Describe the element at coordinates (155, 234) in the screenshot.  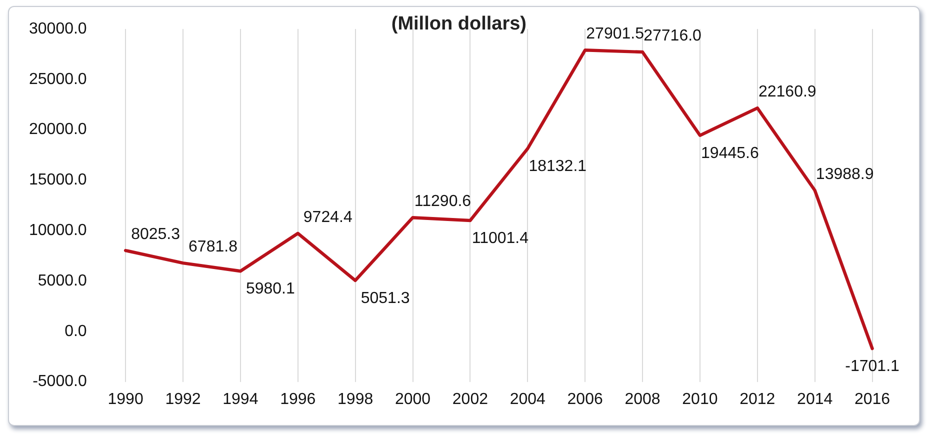
I see `data-label: 8025.3` at that location.